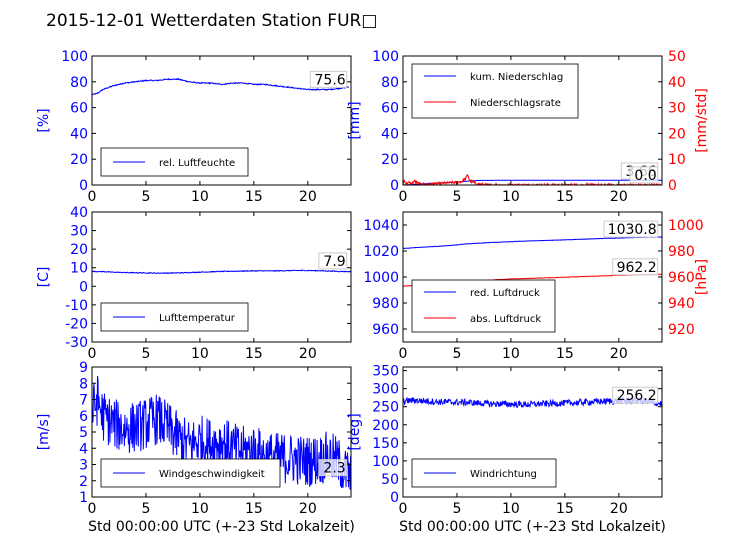 The image size is (736, 556). I want to click on y-tick-label: 1040, so click(381, 226).